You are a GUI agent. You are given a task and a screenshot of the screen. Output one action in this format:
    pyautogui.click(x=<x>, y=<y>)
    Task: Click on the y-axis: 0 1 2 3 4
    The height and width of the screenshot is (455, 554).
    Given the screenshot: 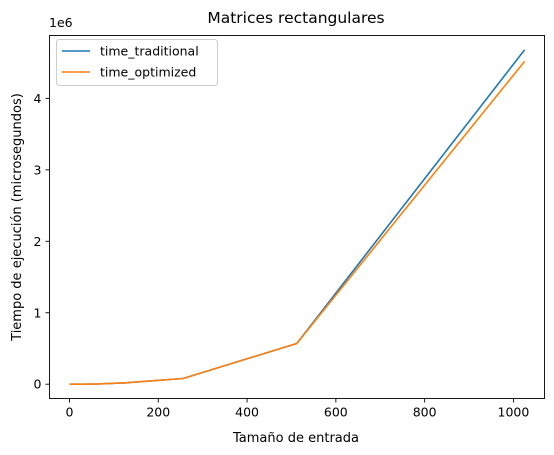 What is the action you would take?
    pyautogui.click(x=42, y=241)
    